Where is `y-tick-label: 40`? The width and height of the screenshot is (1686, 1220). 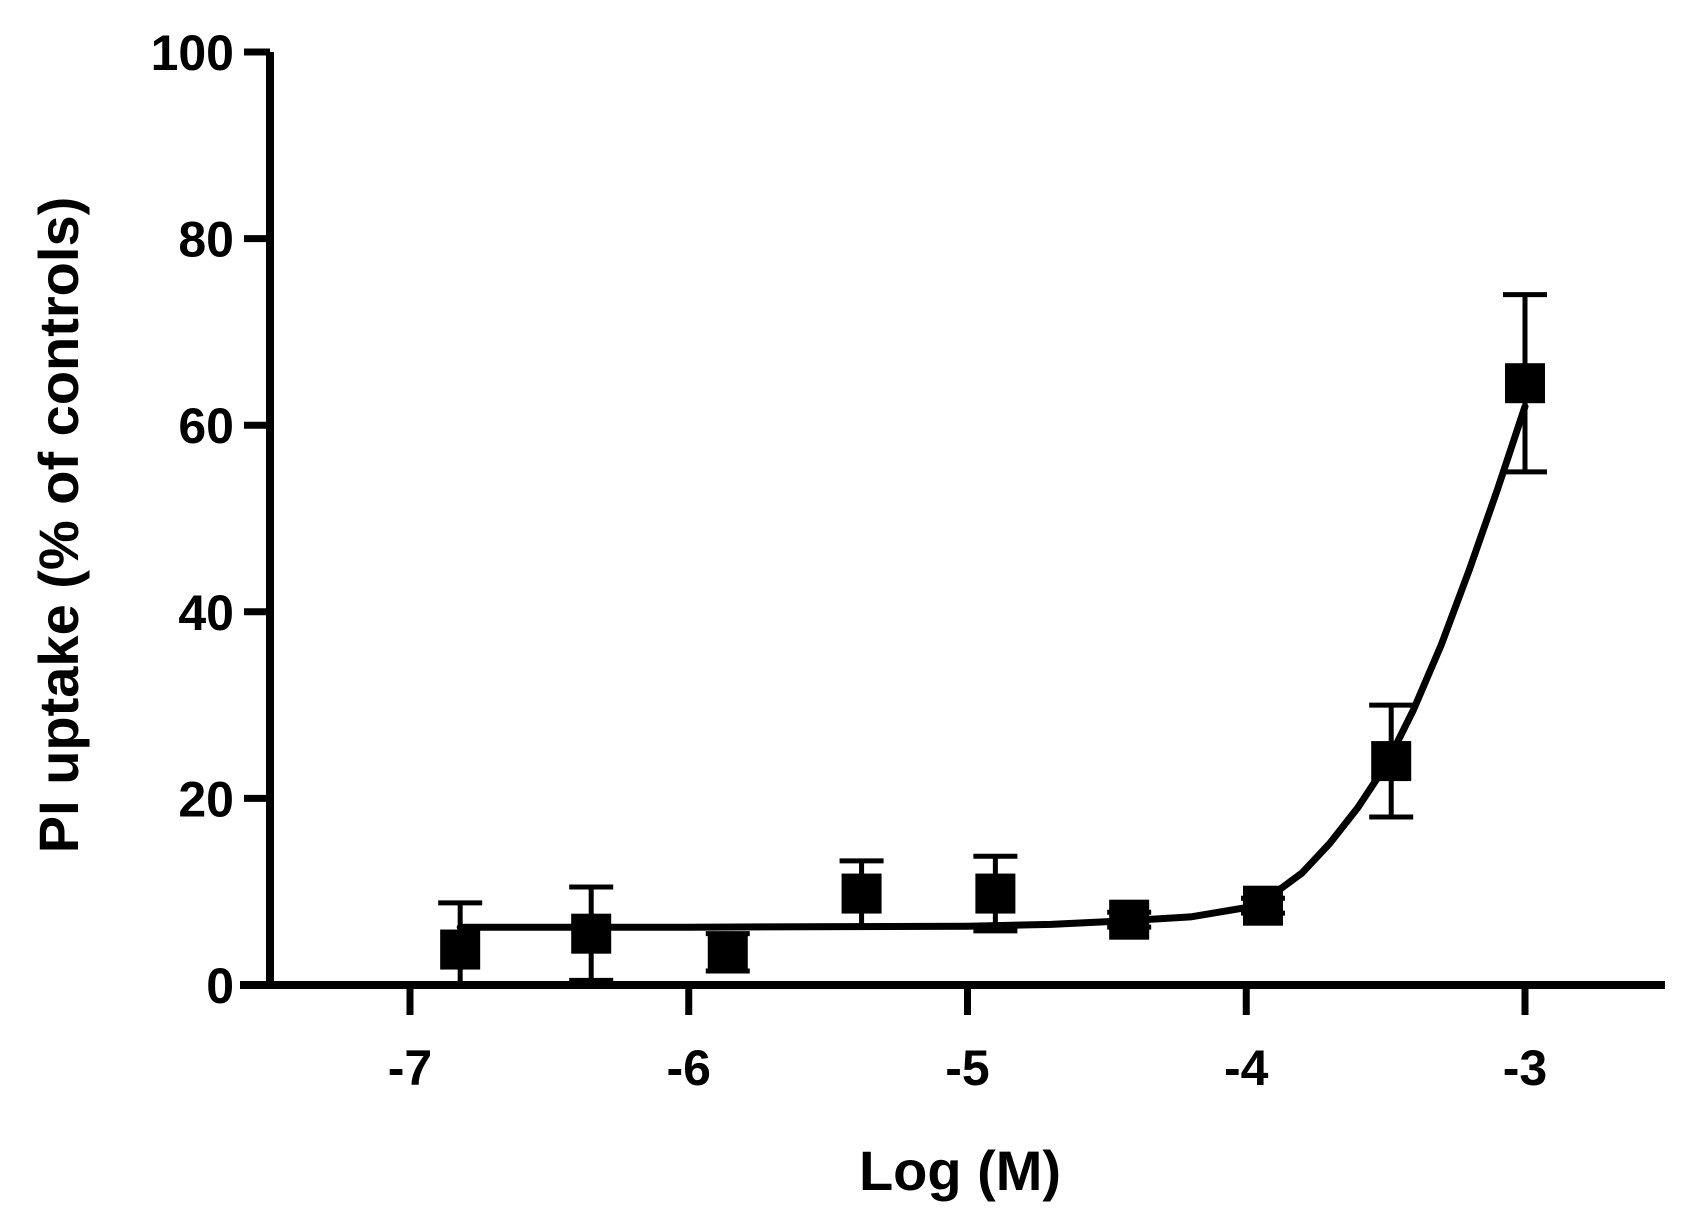 y-tick-label: 40 is located at coordinates (206, 613).